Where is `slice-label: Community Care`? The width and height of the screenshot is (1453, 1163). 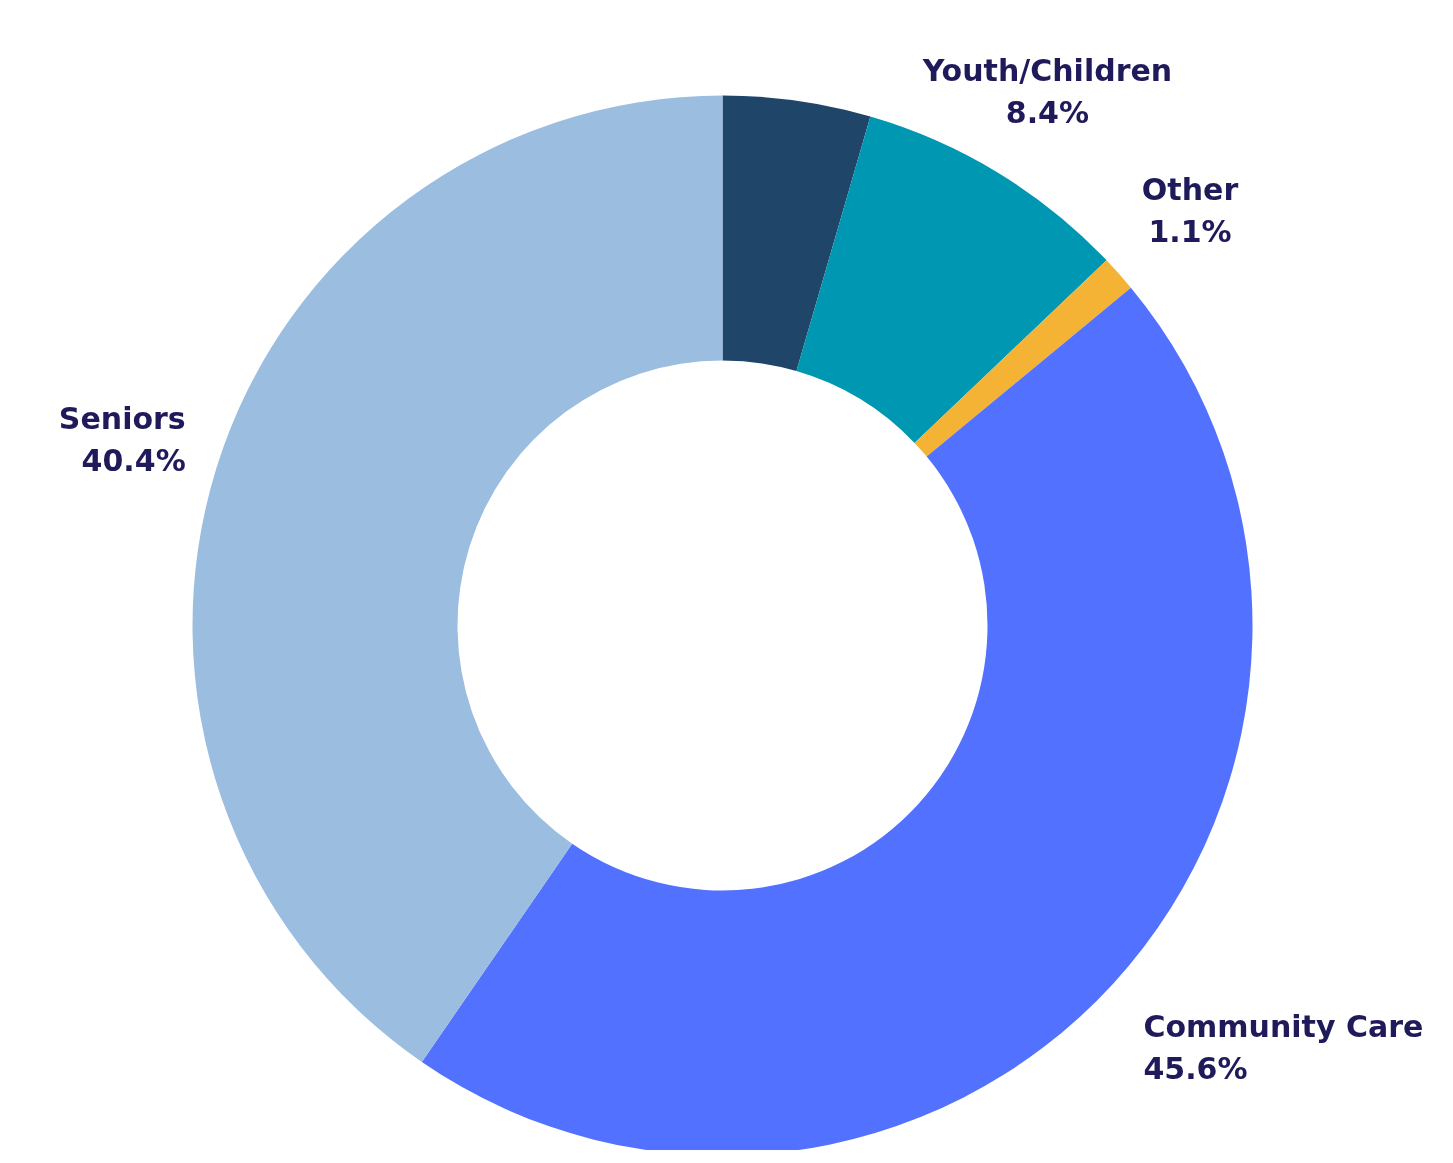 slice-label: Community Care is located at coordinates (1283, 1027).